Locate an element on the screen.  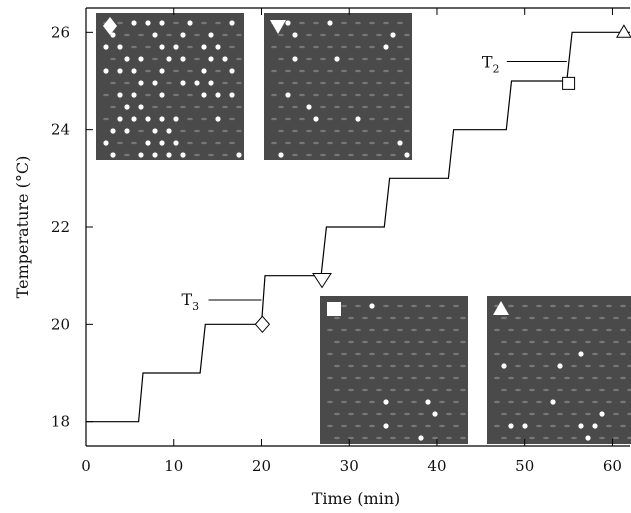
inset-image-triangle-up is located at coordinates (559, 370).